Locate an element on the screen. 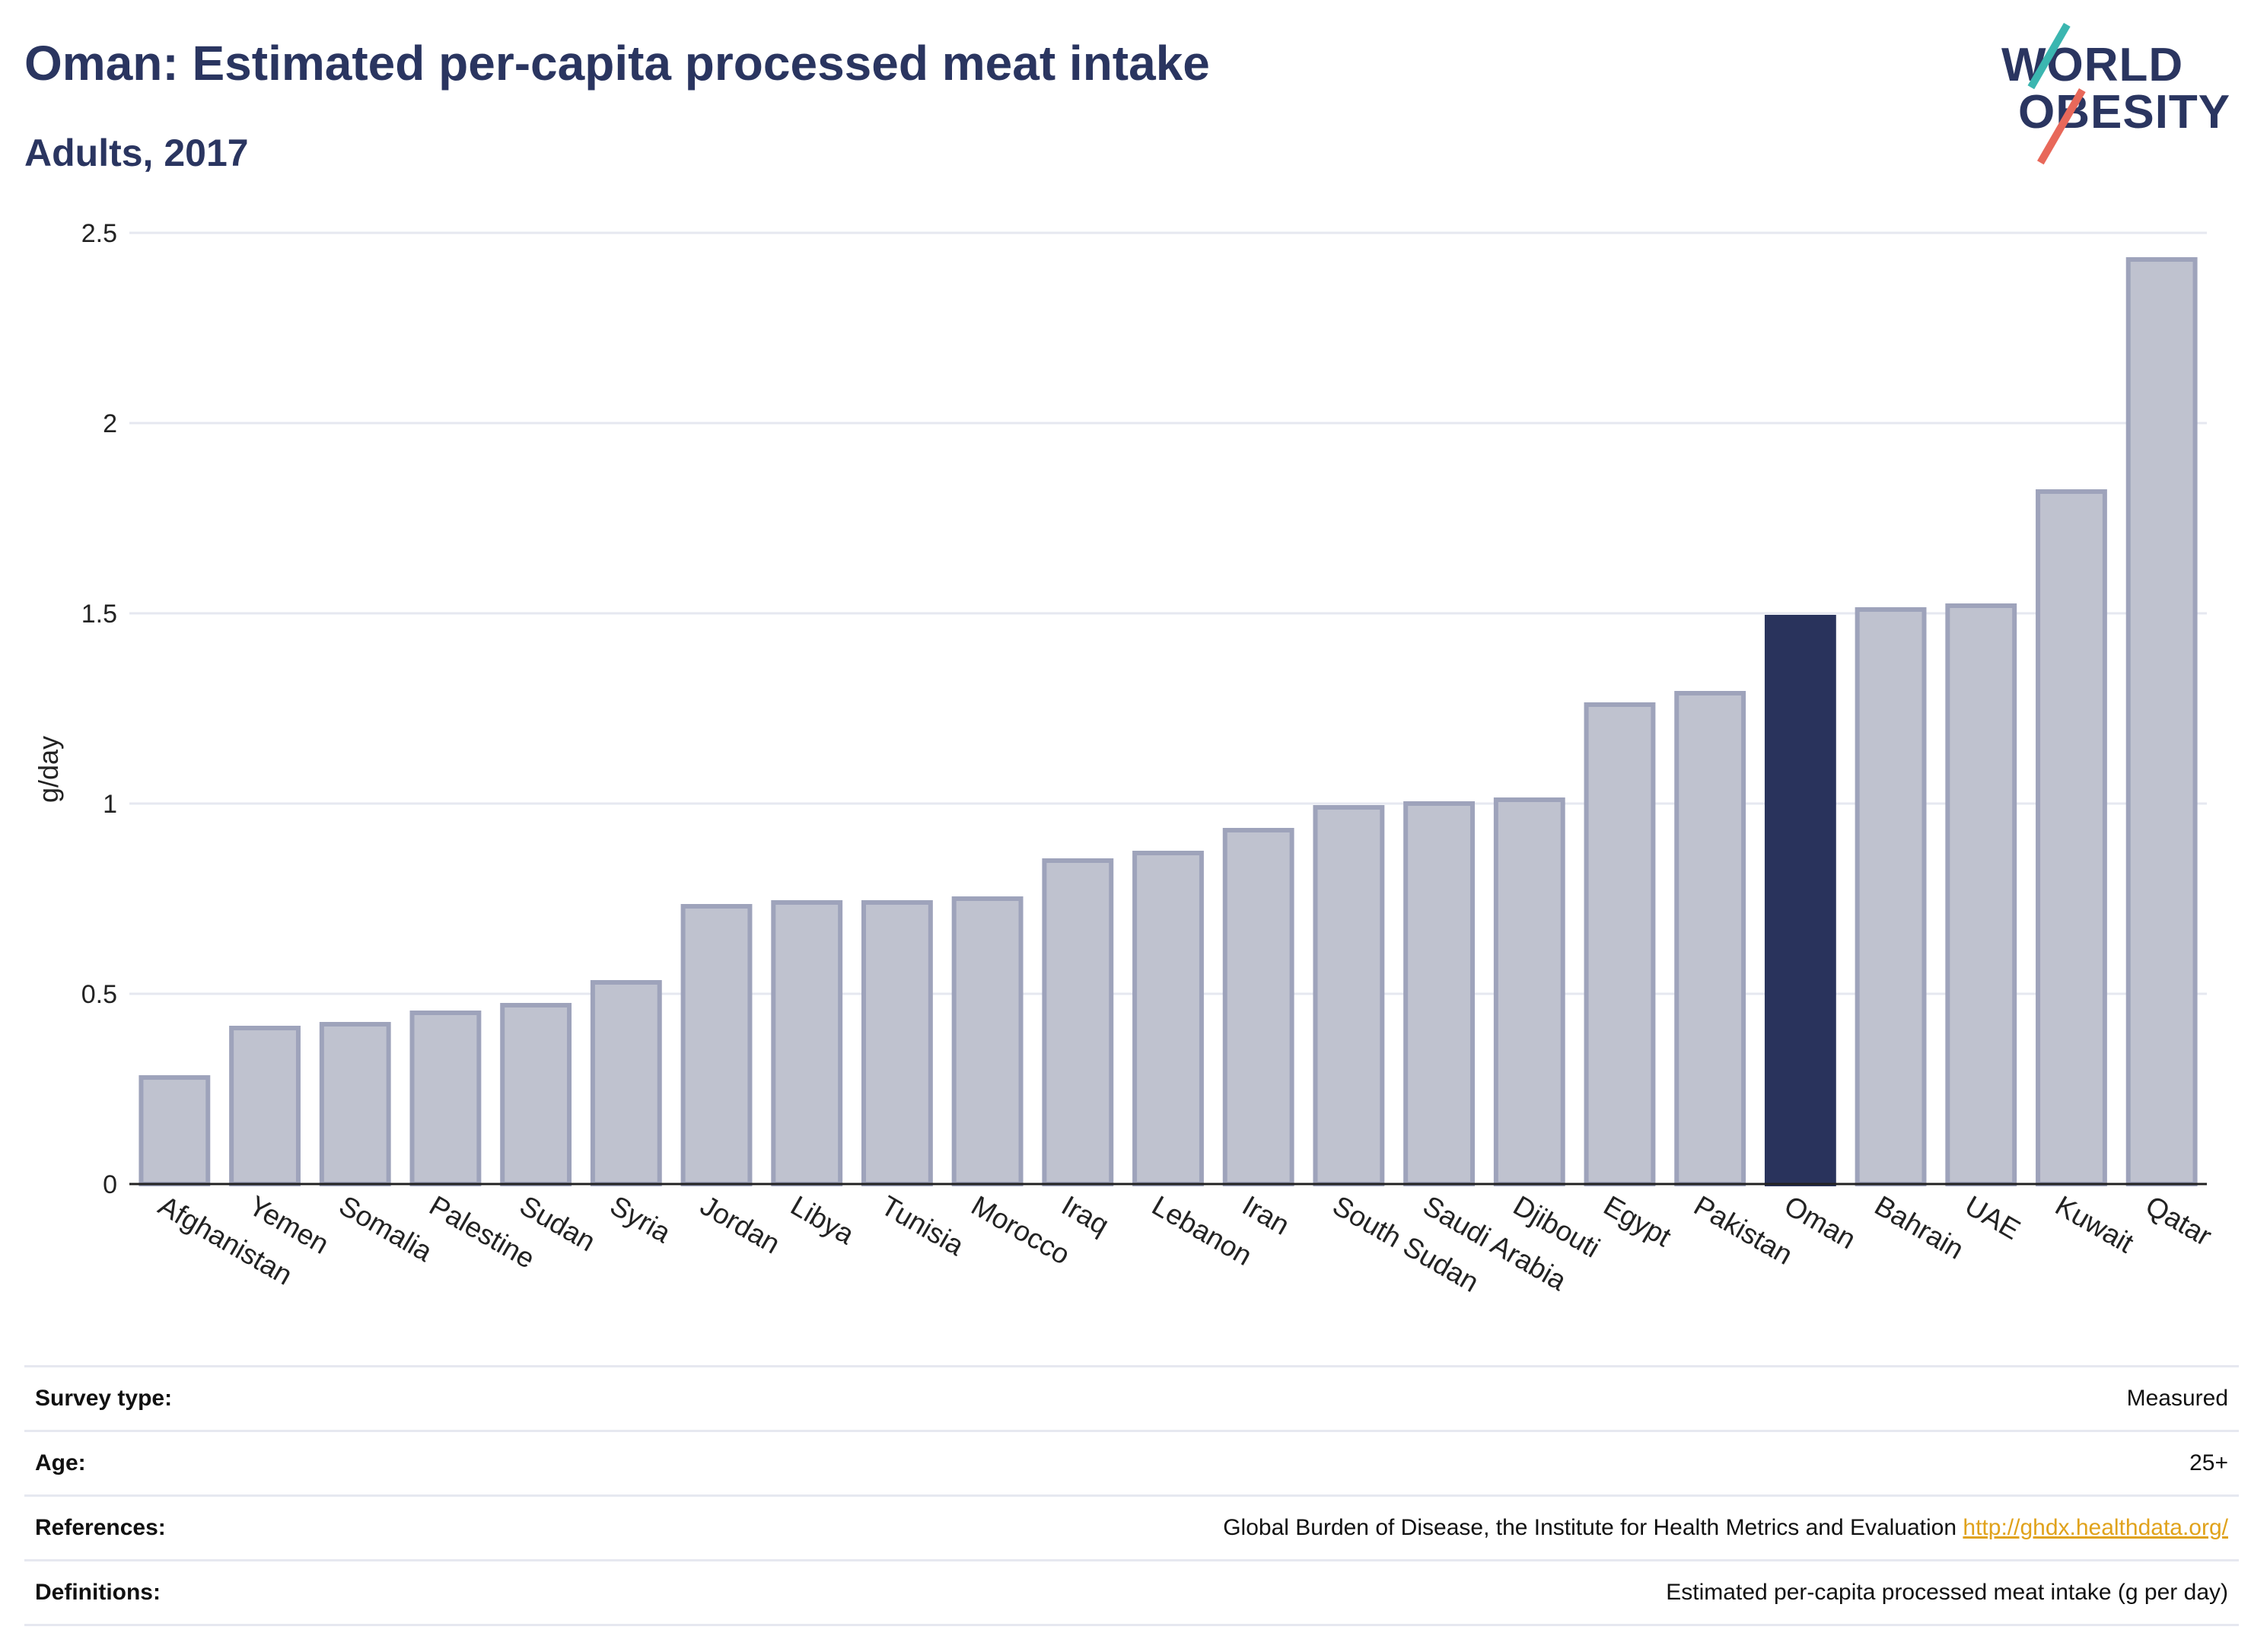 The height and width of the screenshot is (1652, 2251). y-axis-label: g/day is located at coordinates (48, 769).